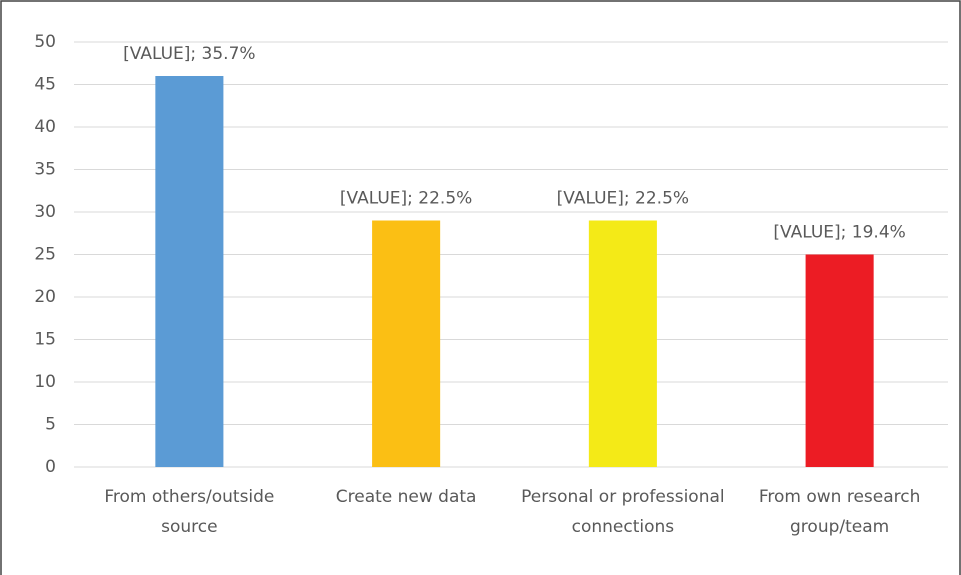 Image resolution: width=961 pixels, height=575 pixels. I want to click on y-tick-label: 25, so click(45, 255).